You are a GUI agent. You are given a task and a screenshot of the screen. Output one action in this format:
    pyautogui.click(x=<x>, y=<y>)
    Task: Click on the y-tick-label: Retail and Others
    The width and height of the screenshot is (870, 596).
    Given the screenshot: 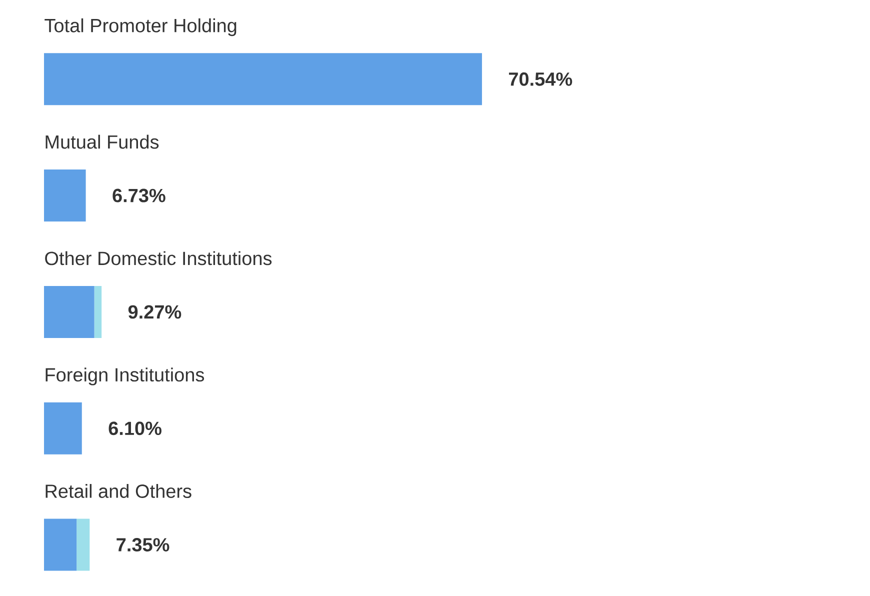 What is the action you would take?
    pyautogui.click(x=119, y=491)
    